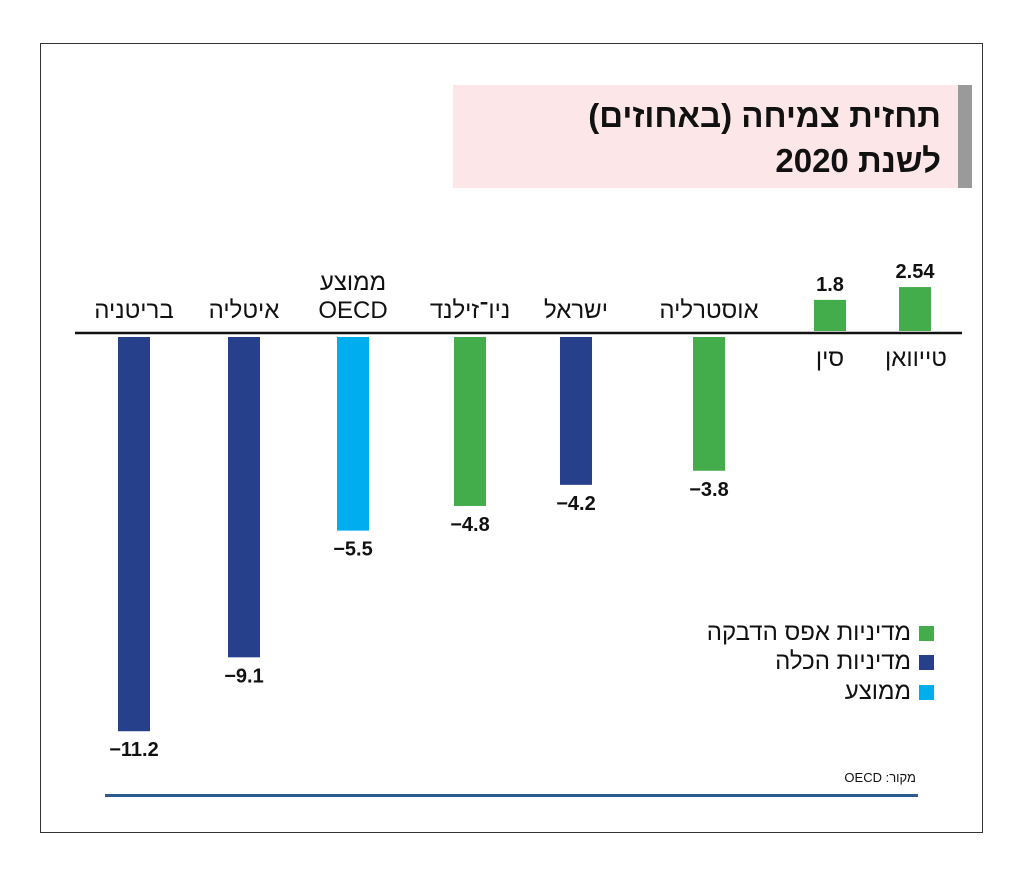  What do you see at coordinates (352, 550) in the screenshot?
I see `value-label: −5.5` at bounding box center [352, 550].